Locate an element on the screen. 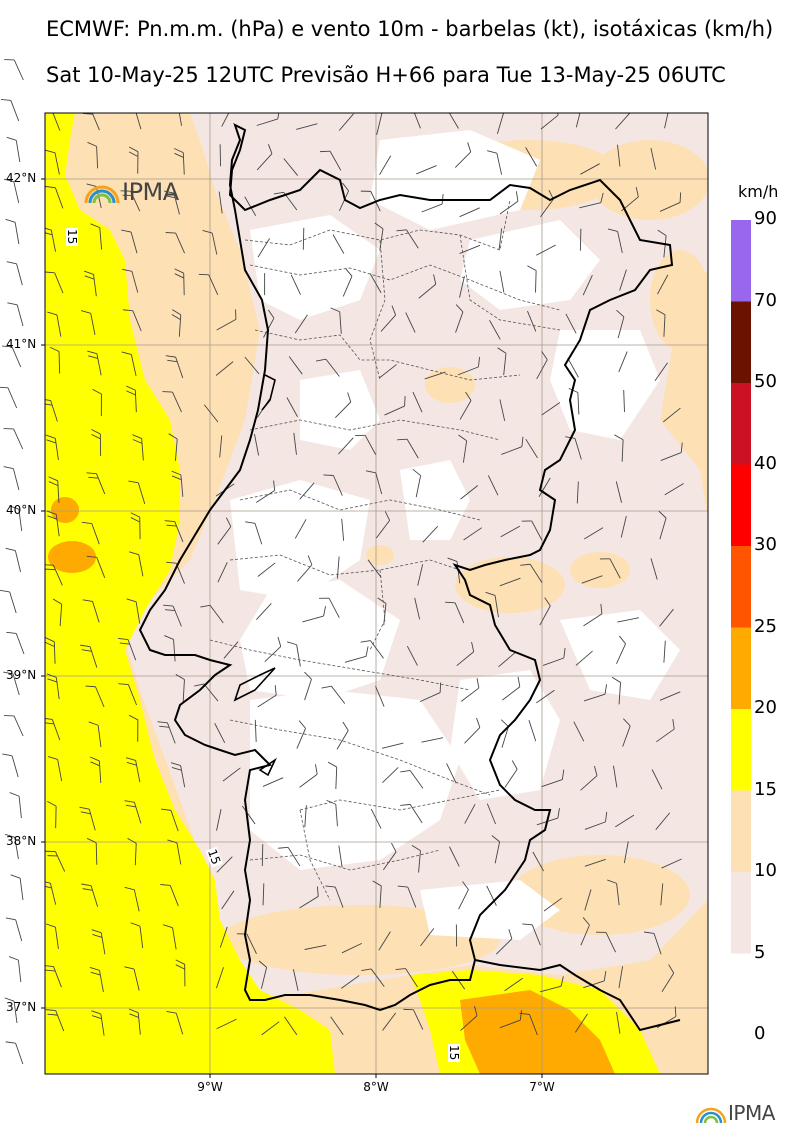 The image size is (800, 1131). calm-patch is located at coordinates (505, 735).